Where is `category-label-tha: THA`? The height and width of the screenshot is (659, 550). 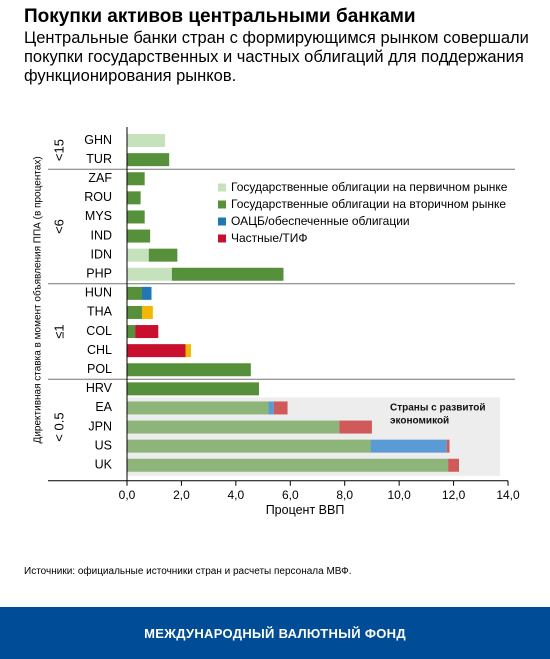
category-label-tha: THA is located at coordinates (100, 312).